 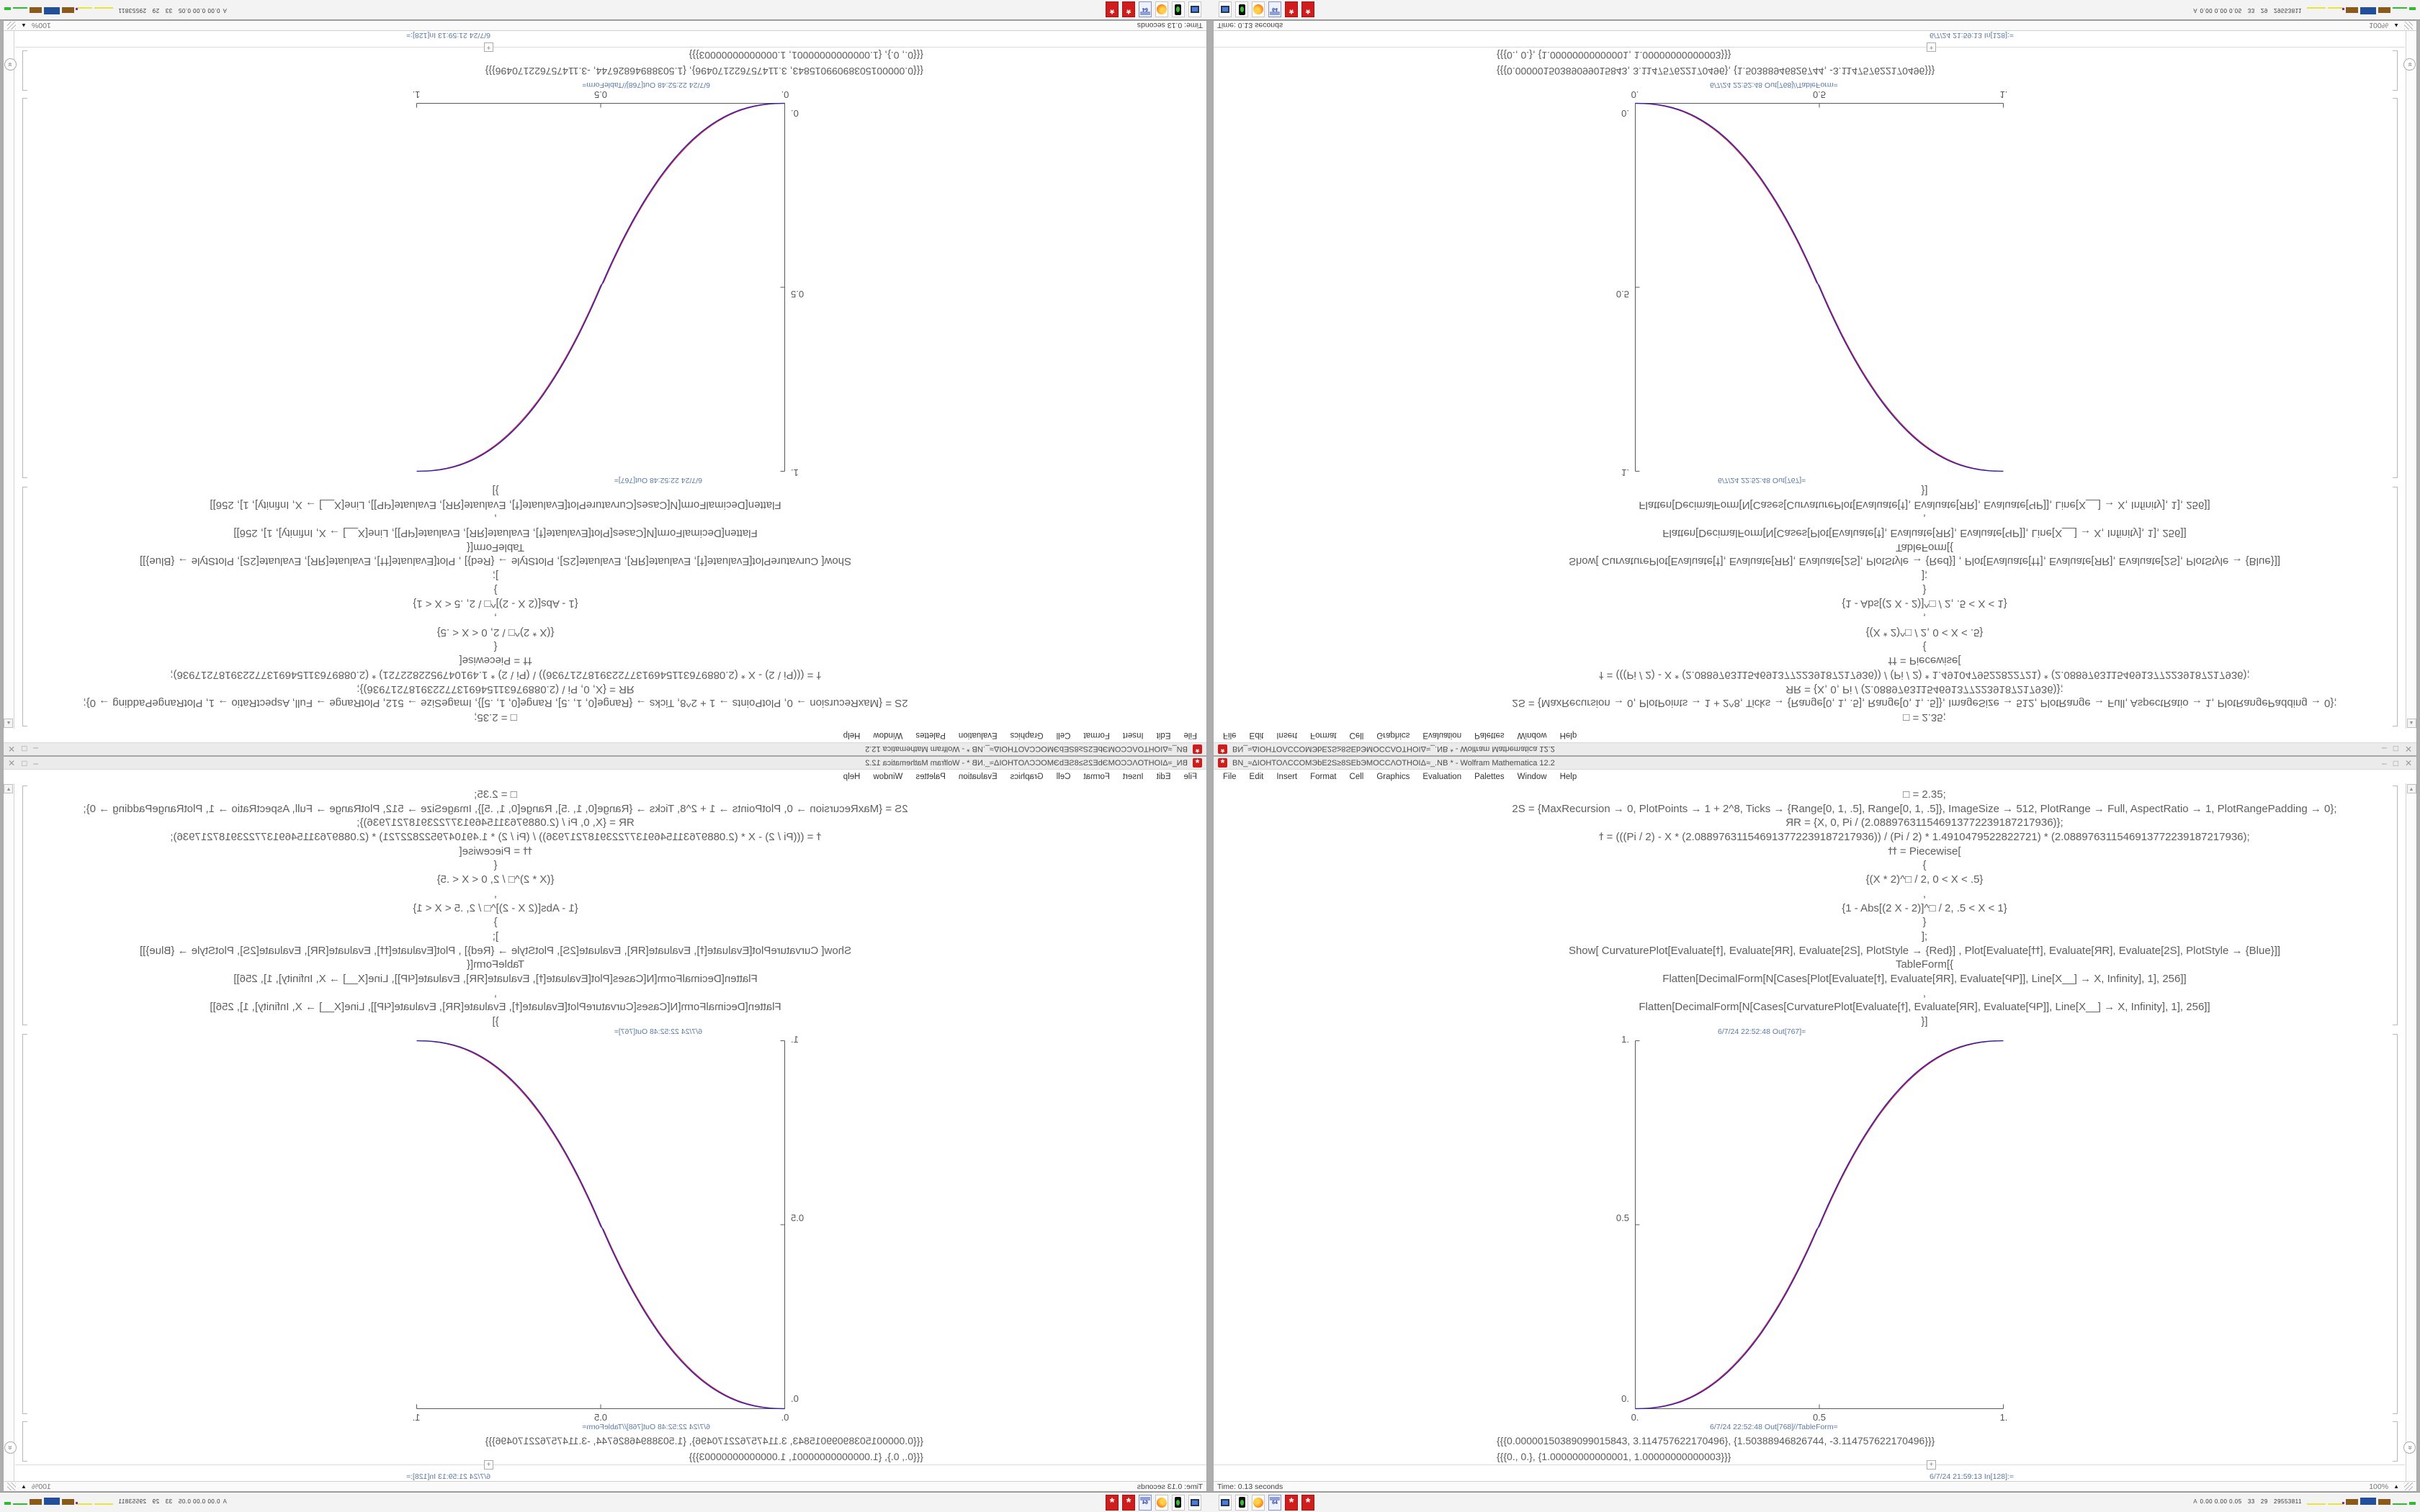 I want to click on menu-item: Format, so click(x=1323, y=735).